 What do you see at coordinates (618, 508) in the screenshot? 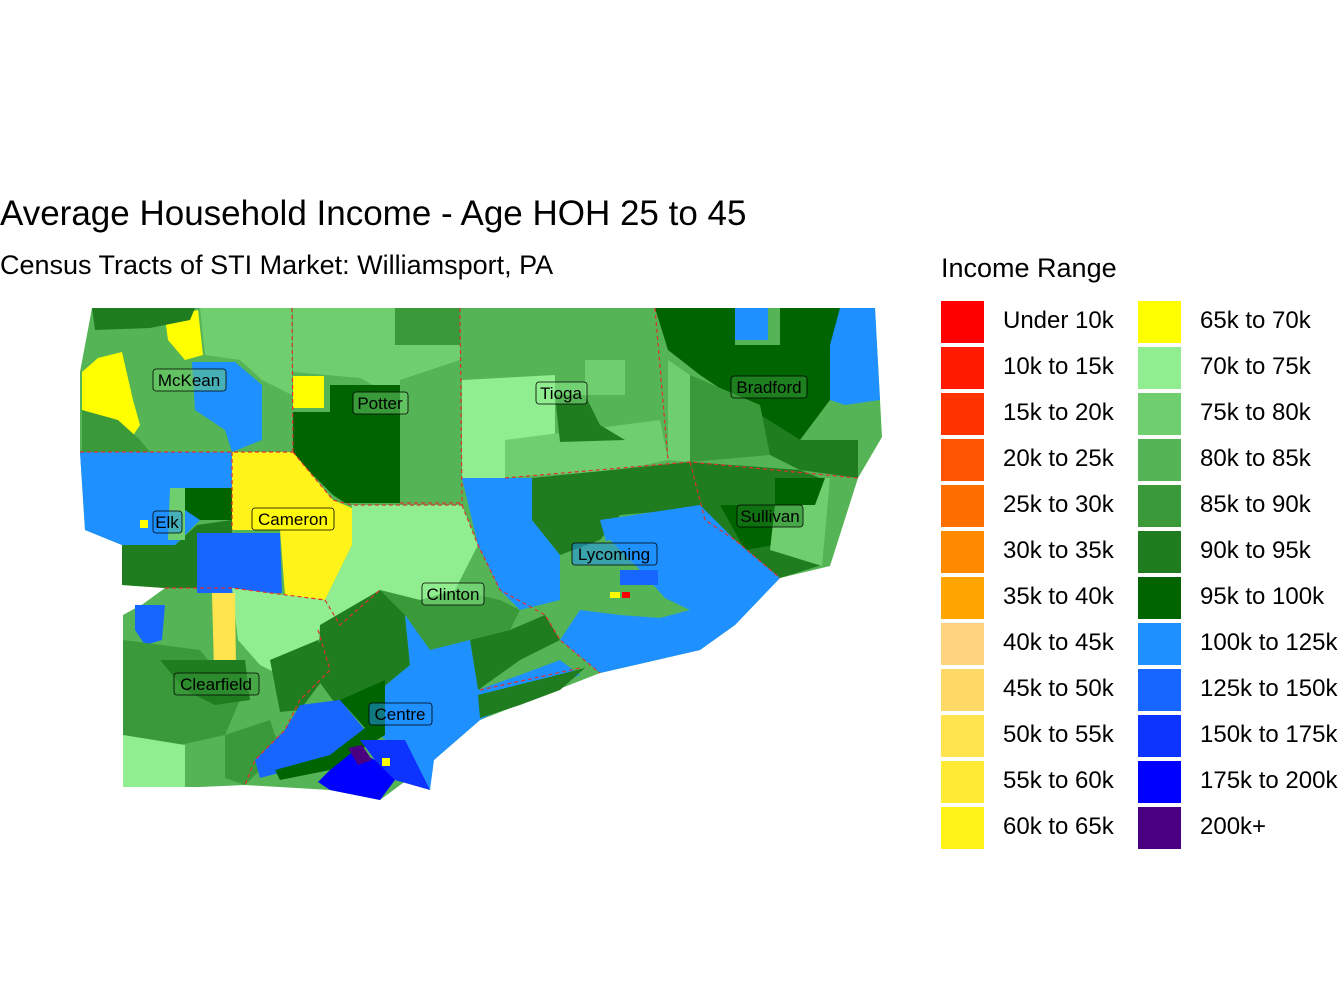
I see `tract-lyco-dk` at bounding box center [618, 508].